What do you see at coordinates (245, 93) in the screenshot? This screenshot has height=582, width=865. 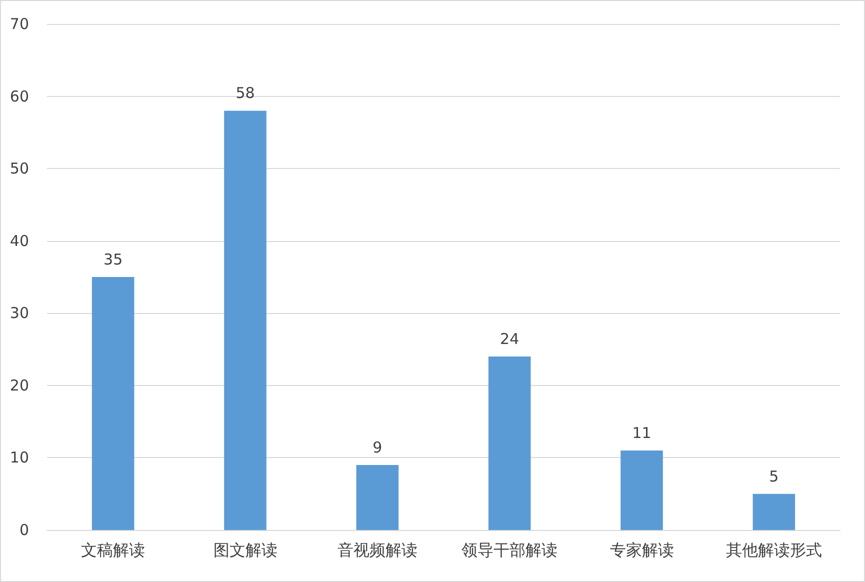 I see `data-label: 58` at bounding box center [245, 93].